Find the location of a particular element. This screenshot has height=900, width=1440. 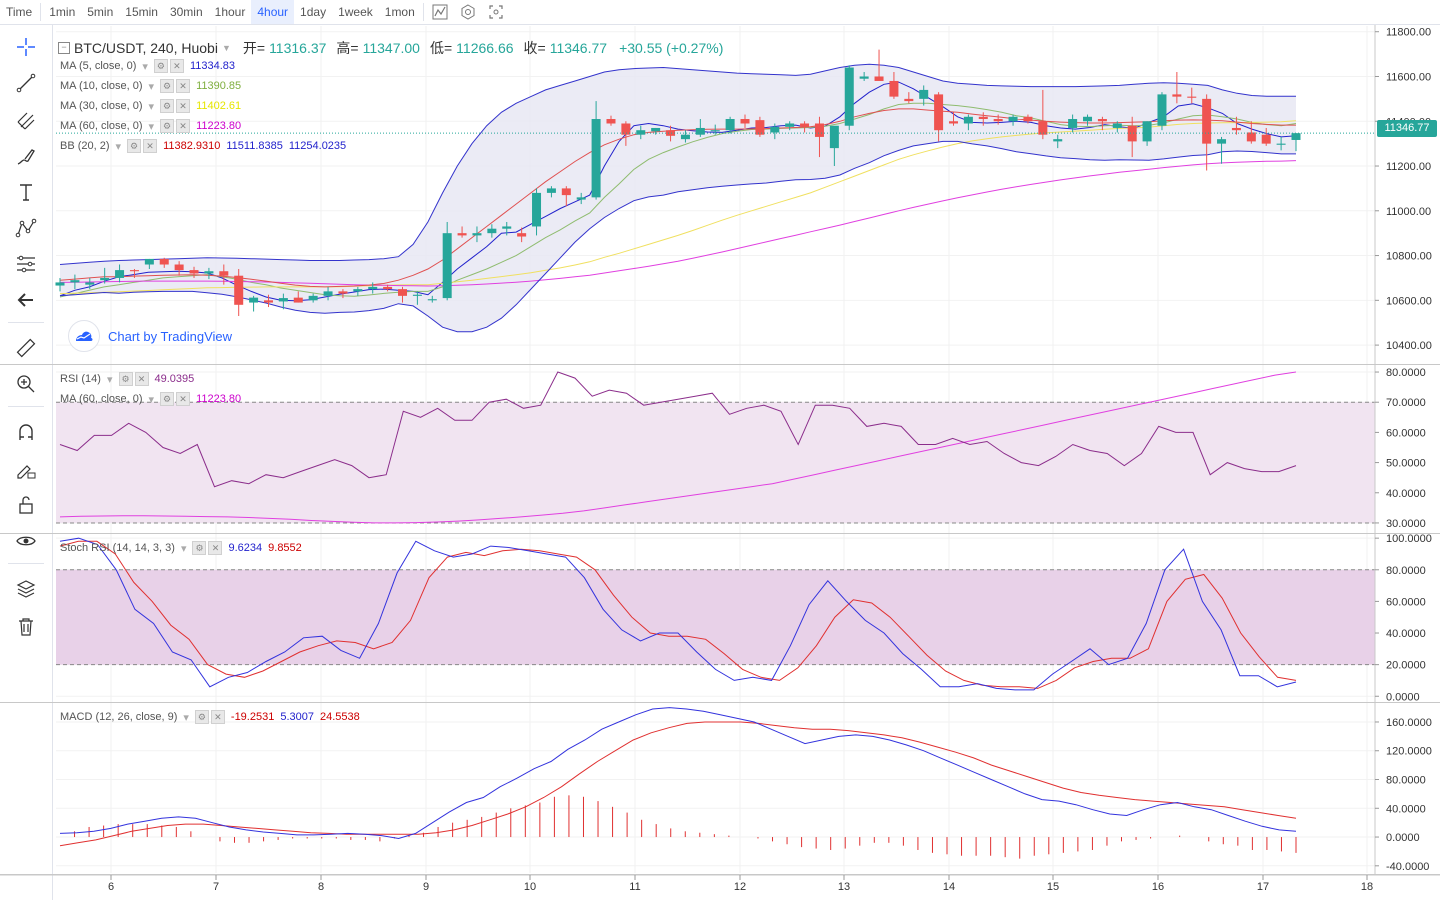

lock-draw-icon is located at coordinates (26, 469).